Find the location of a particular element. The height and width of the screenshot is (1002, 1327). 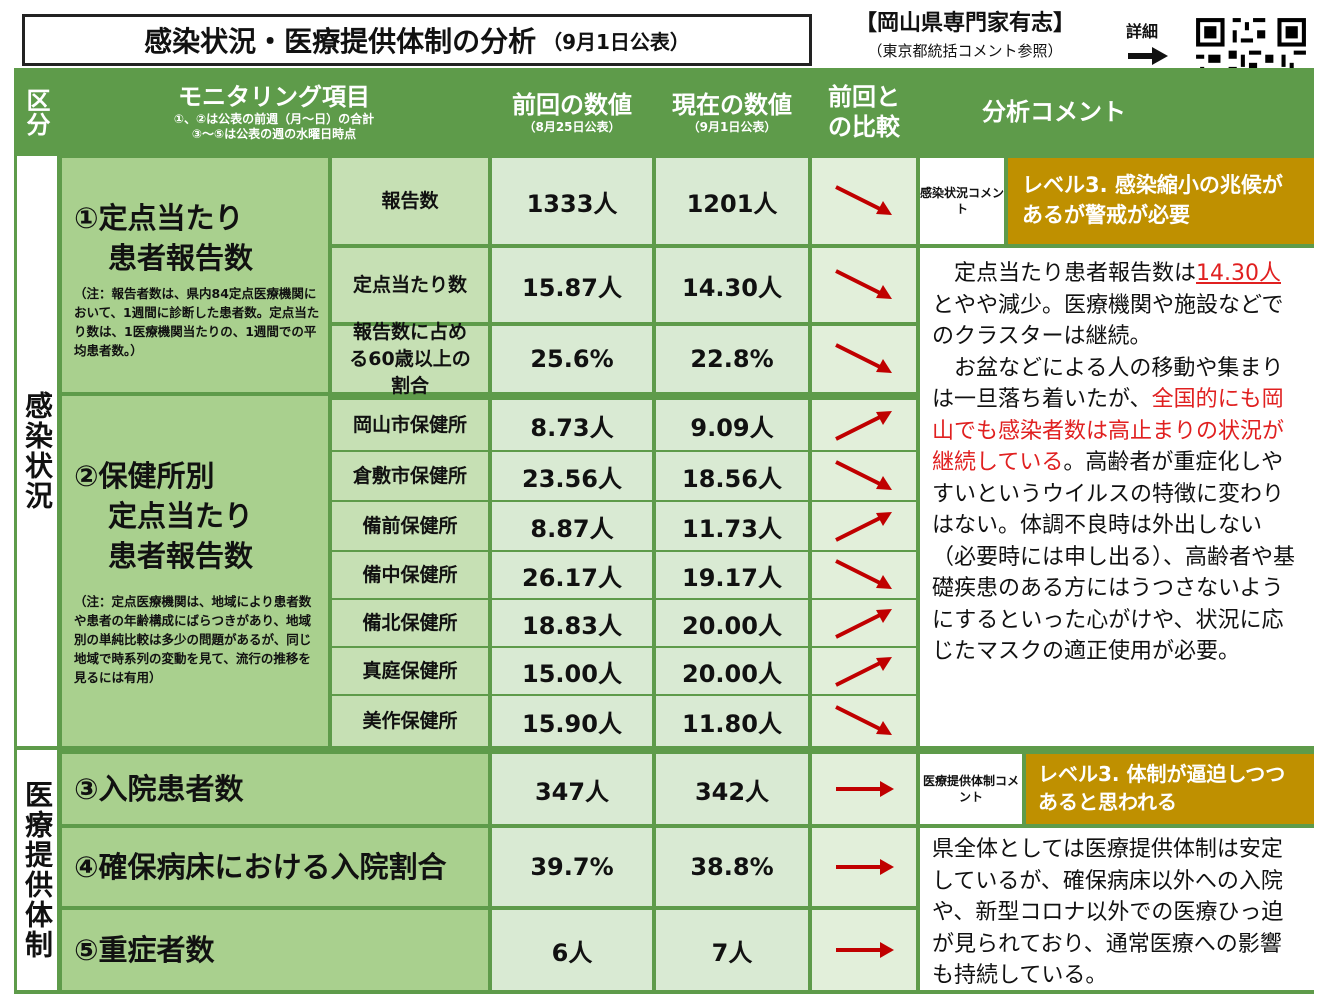

published-date: （9月1日公表） is located at coordinates (616, 41).